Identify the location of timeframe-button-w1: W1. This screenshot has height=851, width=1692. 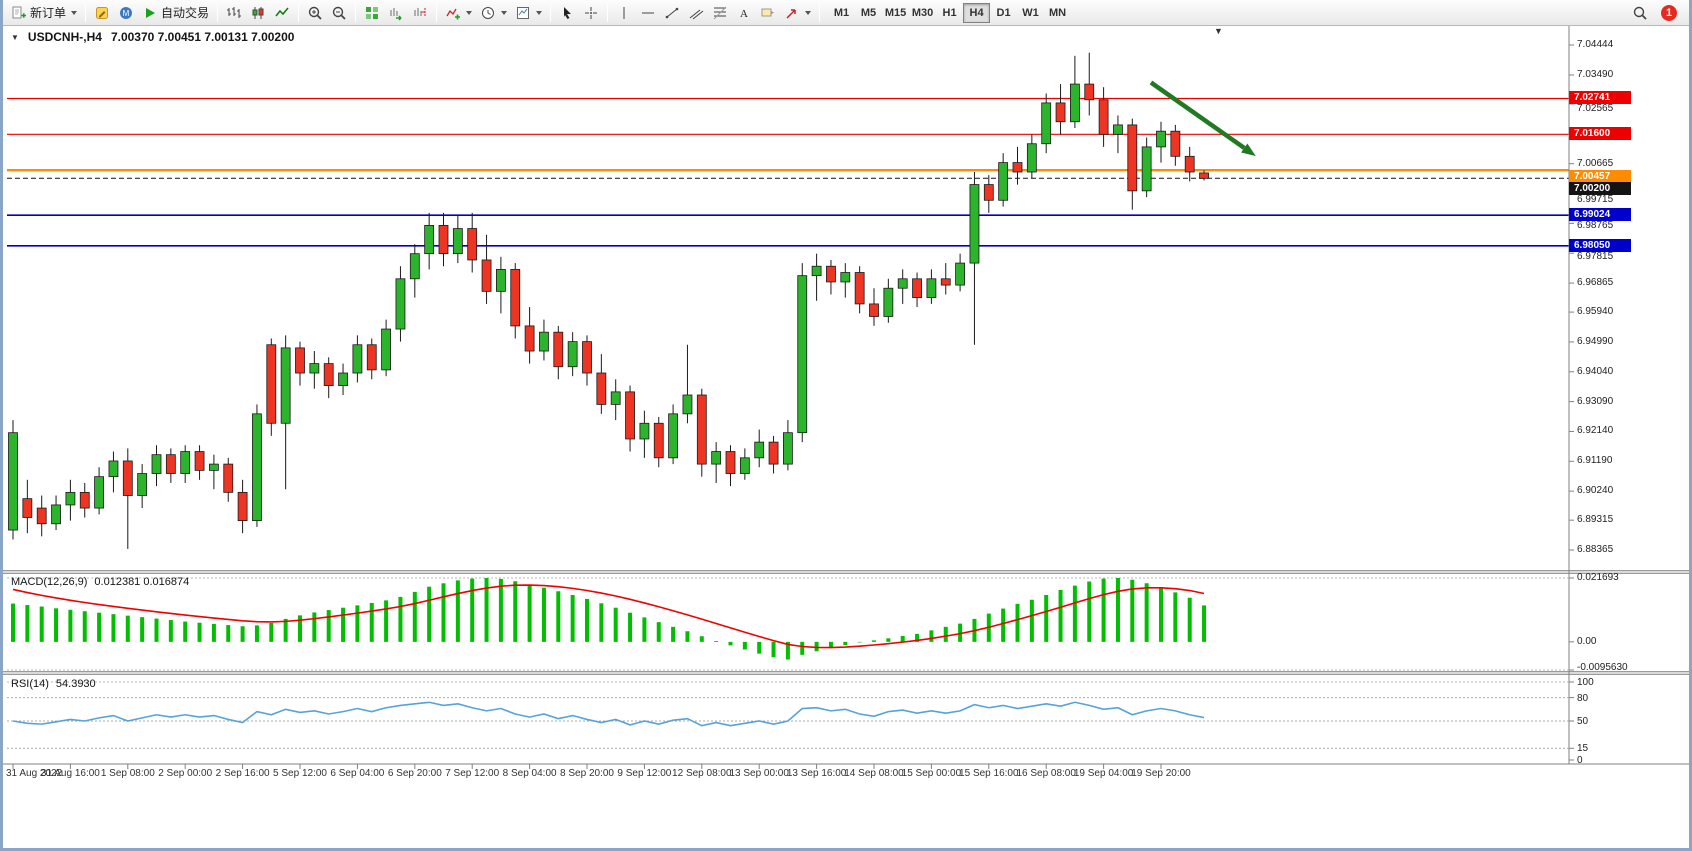
(1030, 13).